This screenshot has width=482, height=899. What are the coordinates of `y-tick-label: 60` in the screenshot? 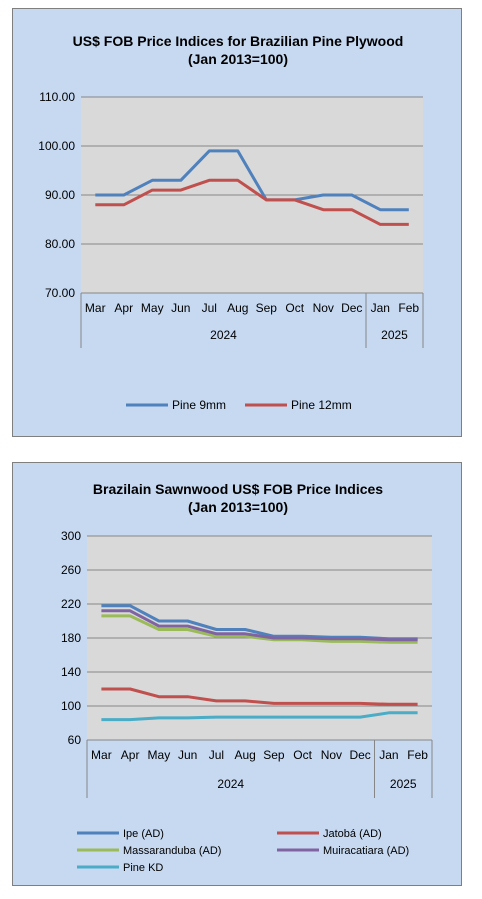 It's located at (75, 740).